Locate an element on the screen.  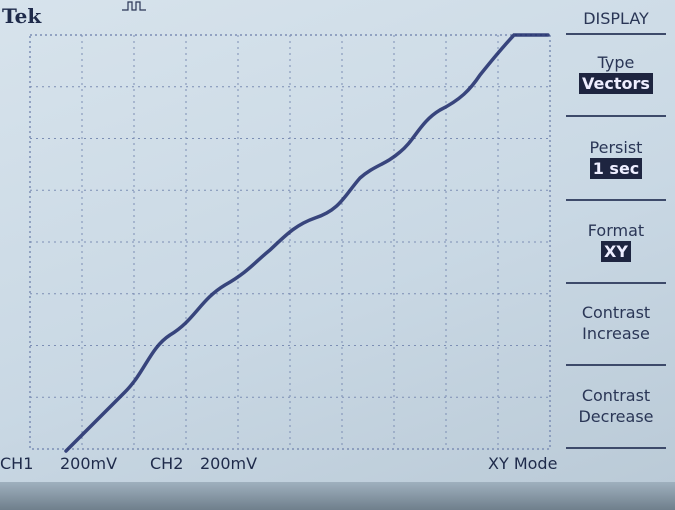
bezel is located at coordinates (337, 496).